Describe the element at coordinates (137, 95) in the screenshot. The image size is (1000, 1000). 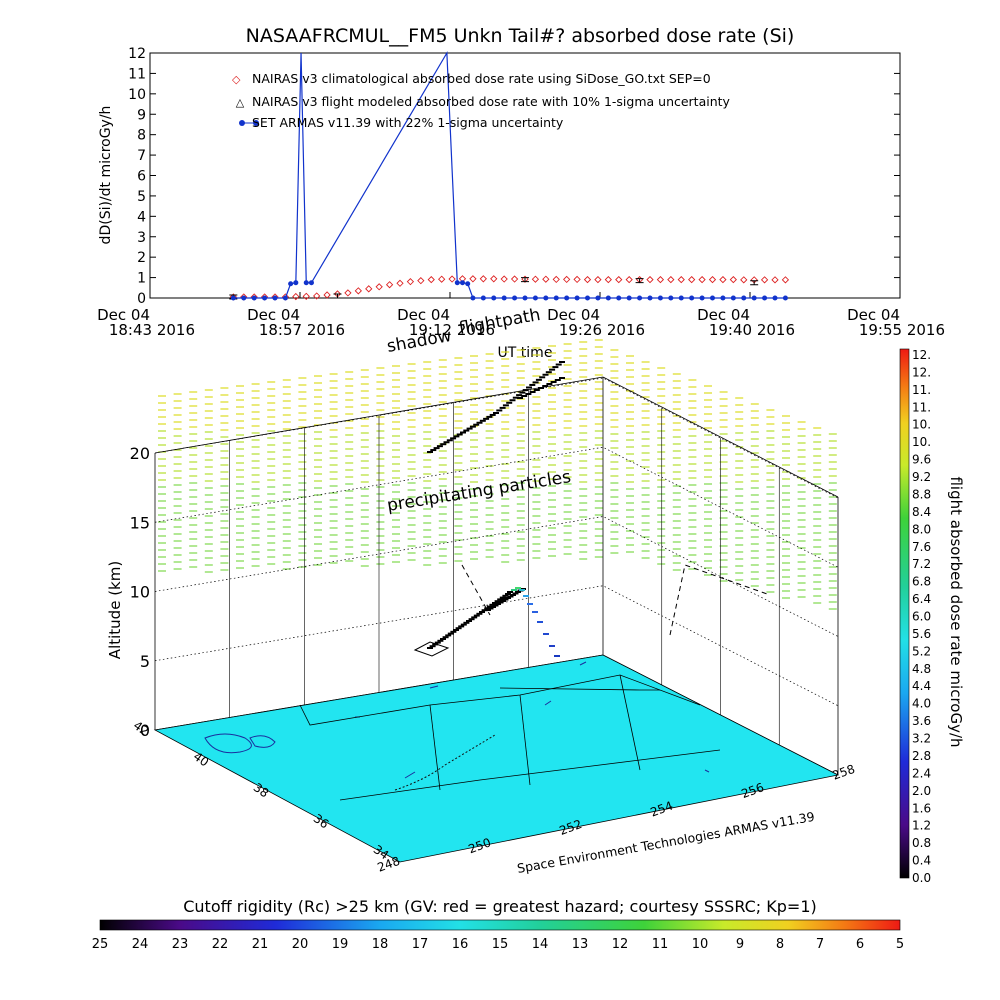
I see `y-tick-label: 10` at that location.